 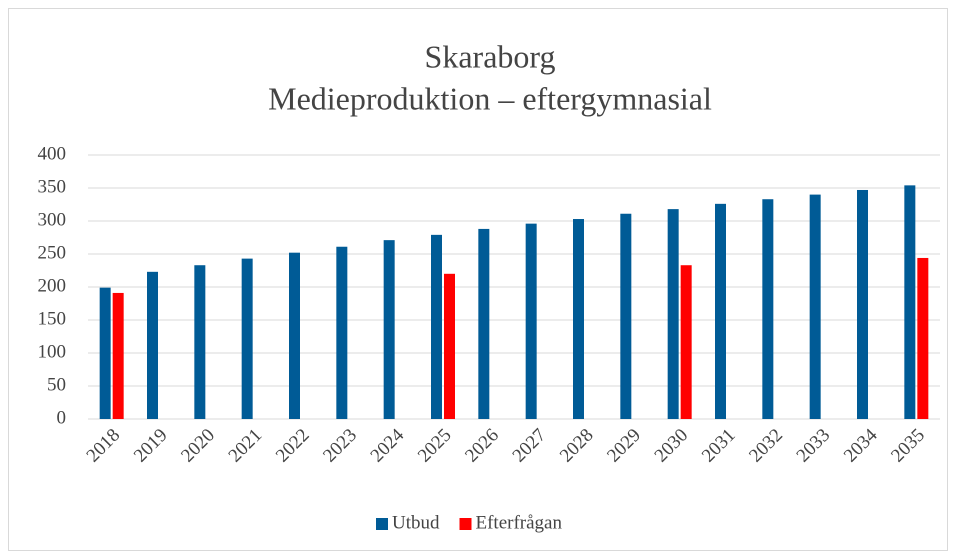 I want to click on y-tick-label: 50, so click(x=56, y=384).